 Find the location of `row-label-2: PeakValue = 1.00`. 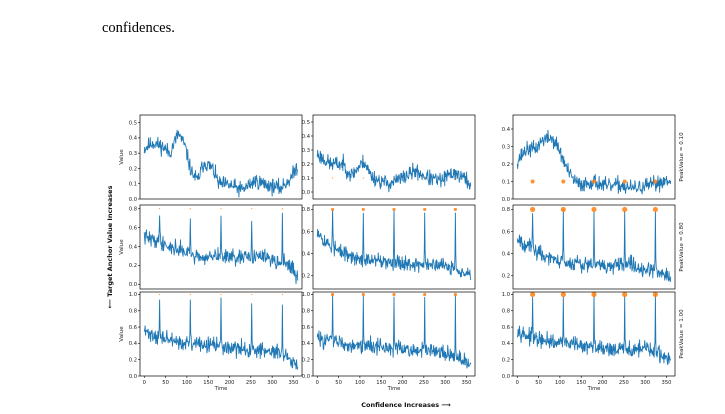

row-label-2: PeakValue = 1.00 is located at coordinates (682, 334).